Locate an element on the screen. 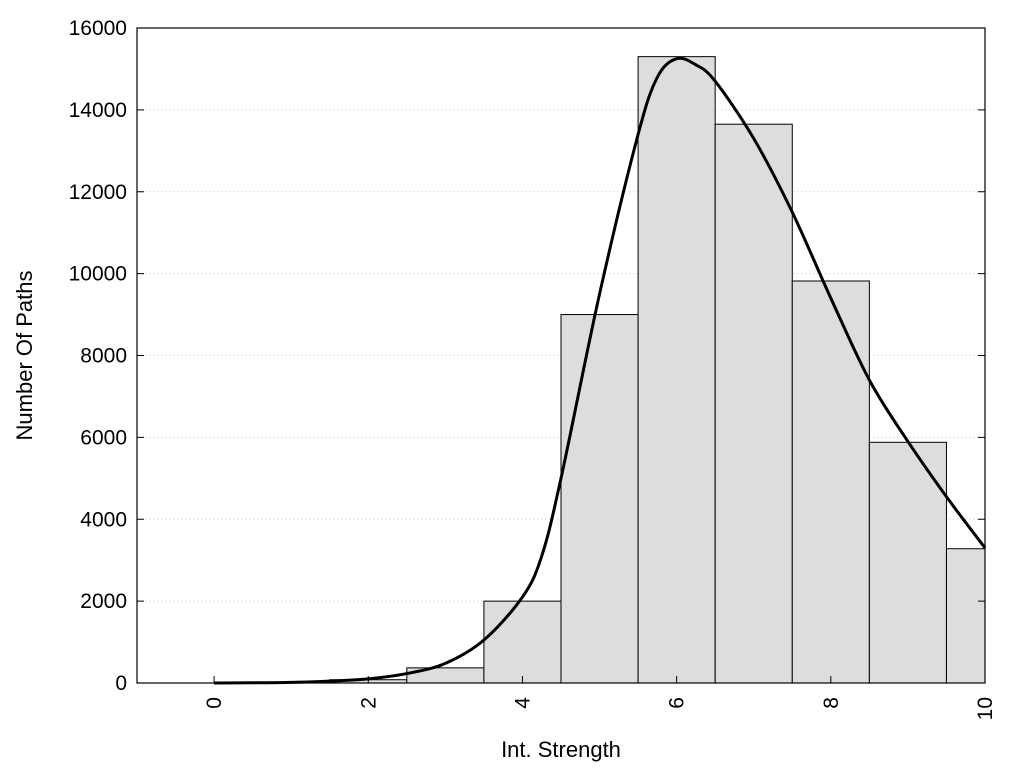  y-axis-label: Number Of Paths is located at coordinates (24, 356).